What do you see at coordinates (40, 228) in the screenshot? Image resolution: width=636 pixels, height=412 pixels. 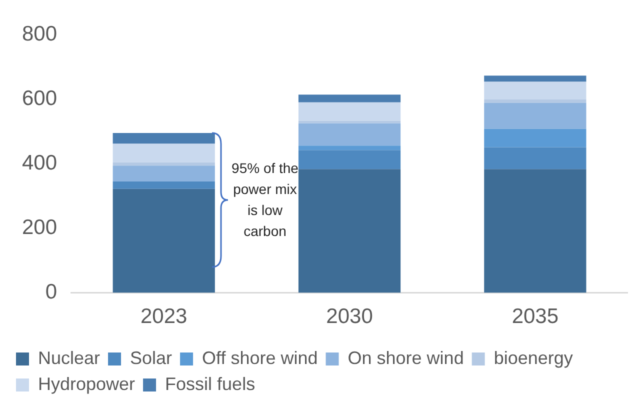 I see `y-tick-label: 200` at bounding box center [40, 228].